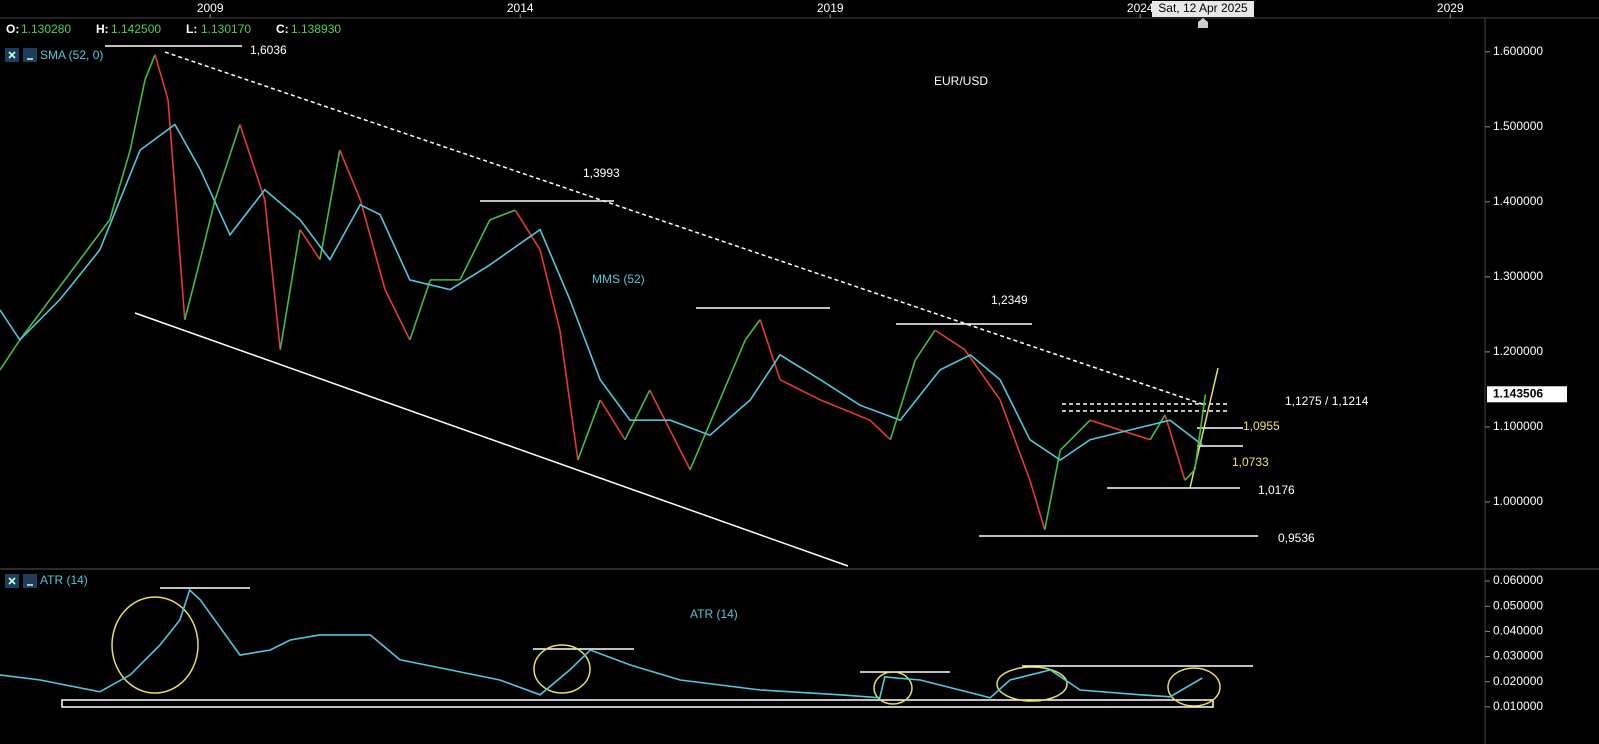  Describe the element at coordinates (1203, 23) in the screenshot. I see `crosshair-marker` at that location.